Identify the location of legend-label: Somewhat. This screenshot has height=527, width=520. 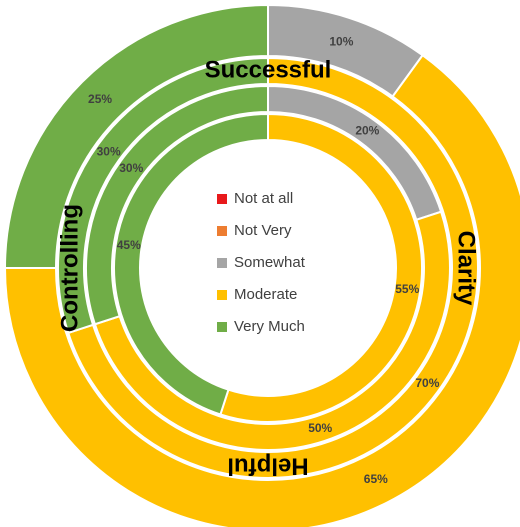
(270, 262).